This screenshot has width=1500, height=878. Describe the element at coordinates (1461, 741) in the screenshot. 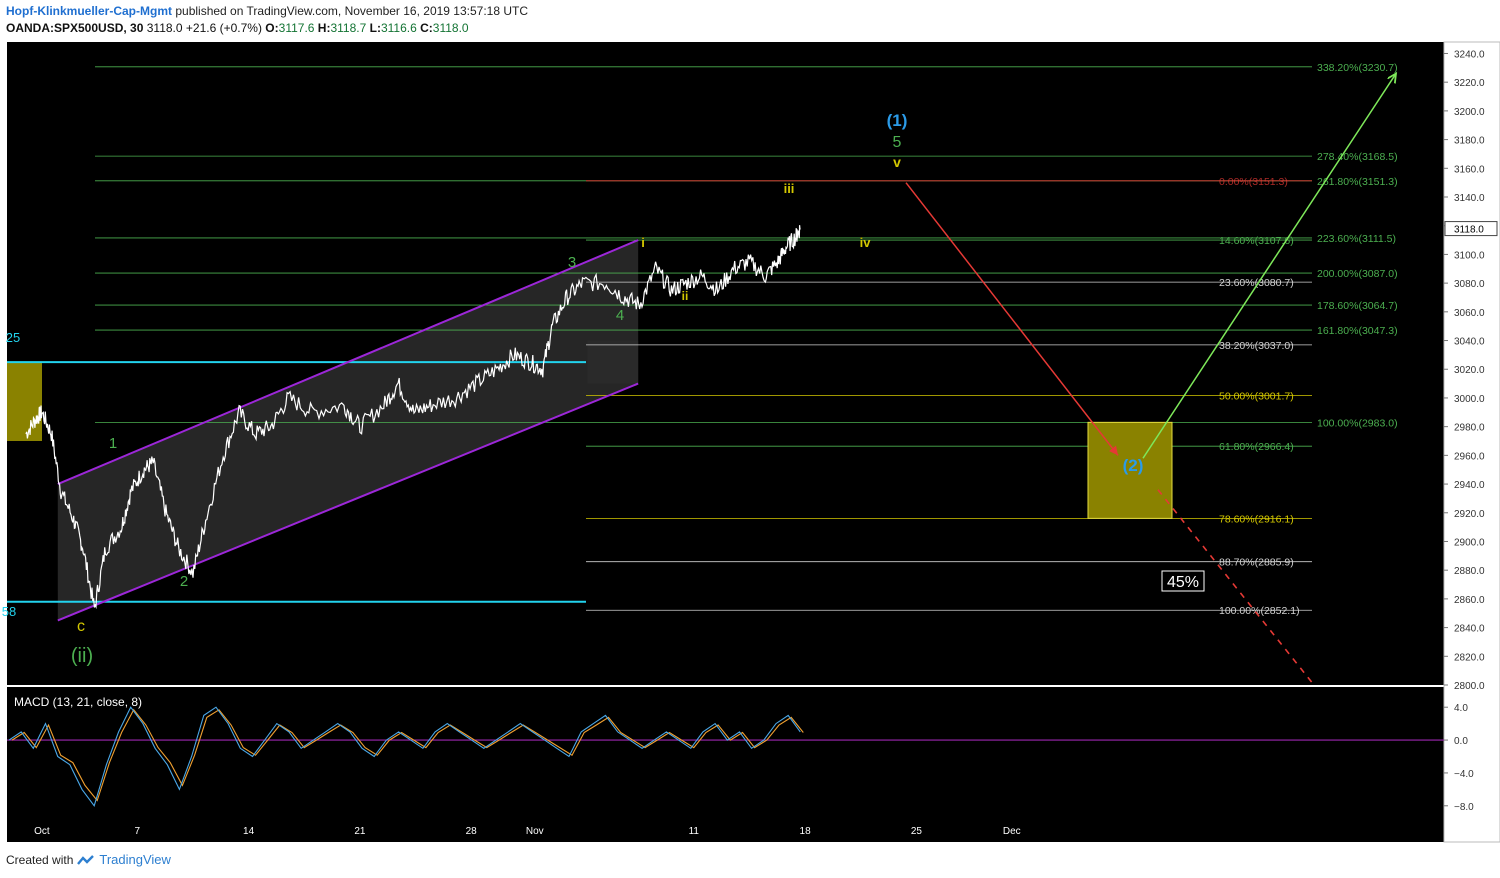

I see `macd-axis-label: 0.0` at that location.